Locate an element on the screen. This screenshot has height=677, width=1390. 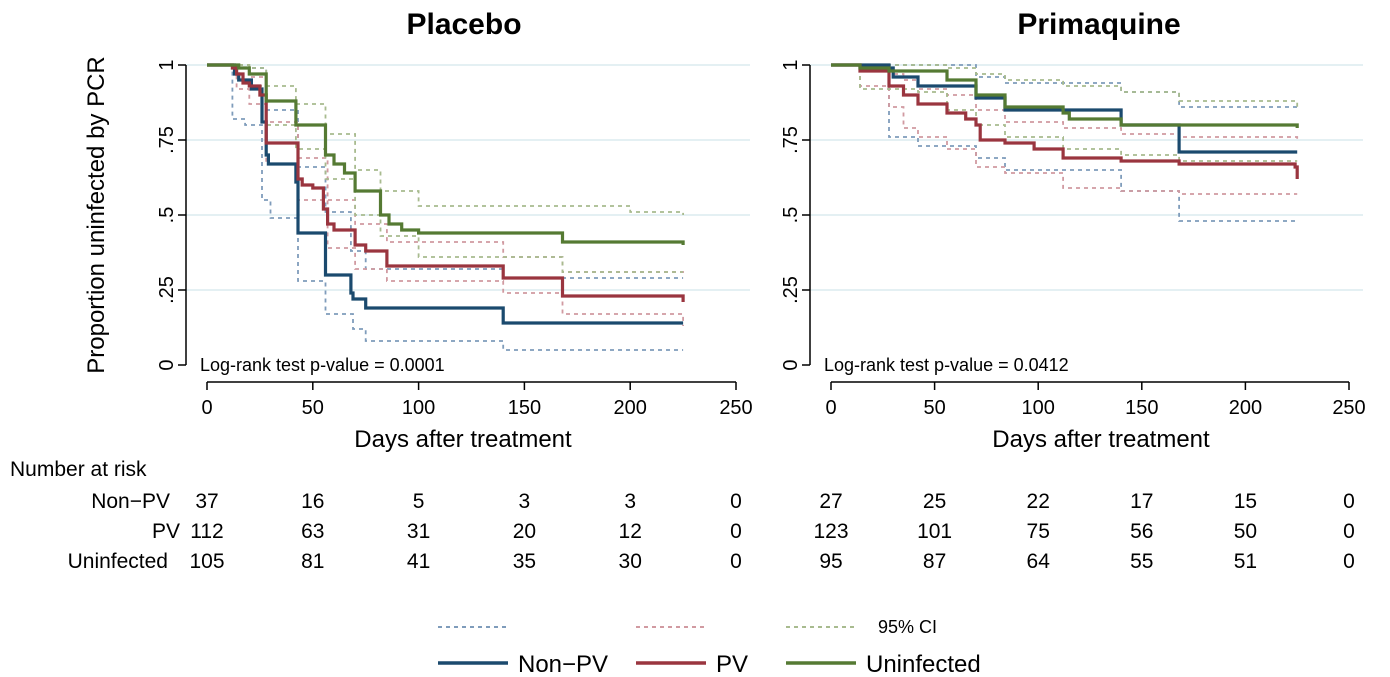
survival-curve-non-pv is located at coordinates (445, 194).